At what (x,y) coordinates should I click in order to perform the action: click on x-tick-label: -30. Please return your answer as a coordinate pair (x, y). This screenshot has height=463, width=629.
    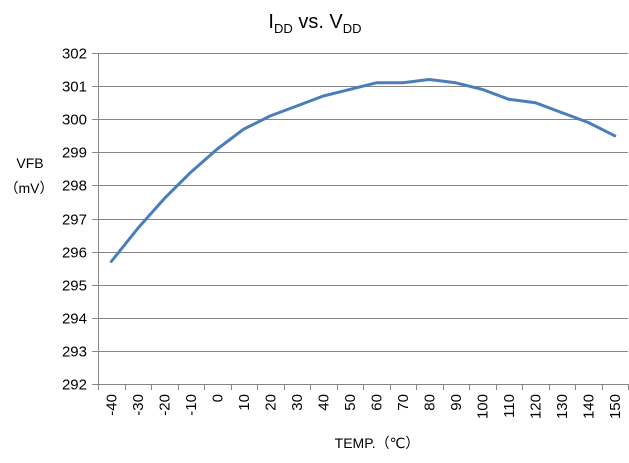
    Looking at the image, I should click on (138, 405).